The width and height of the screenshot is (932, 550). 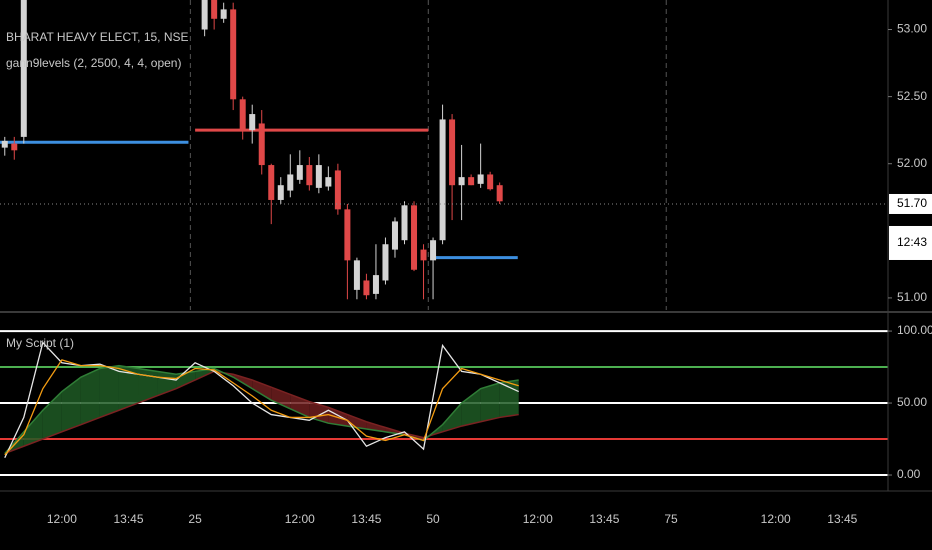 I want to click on last-price-label: 51.70, so click(x=912, y=203).